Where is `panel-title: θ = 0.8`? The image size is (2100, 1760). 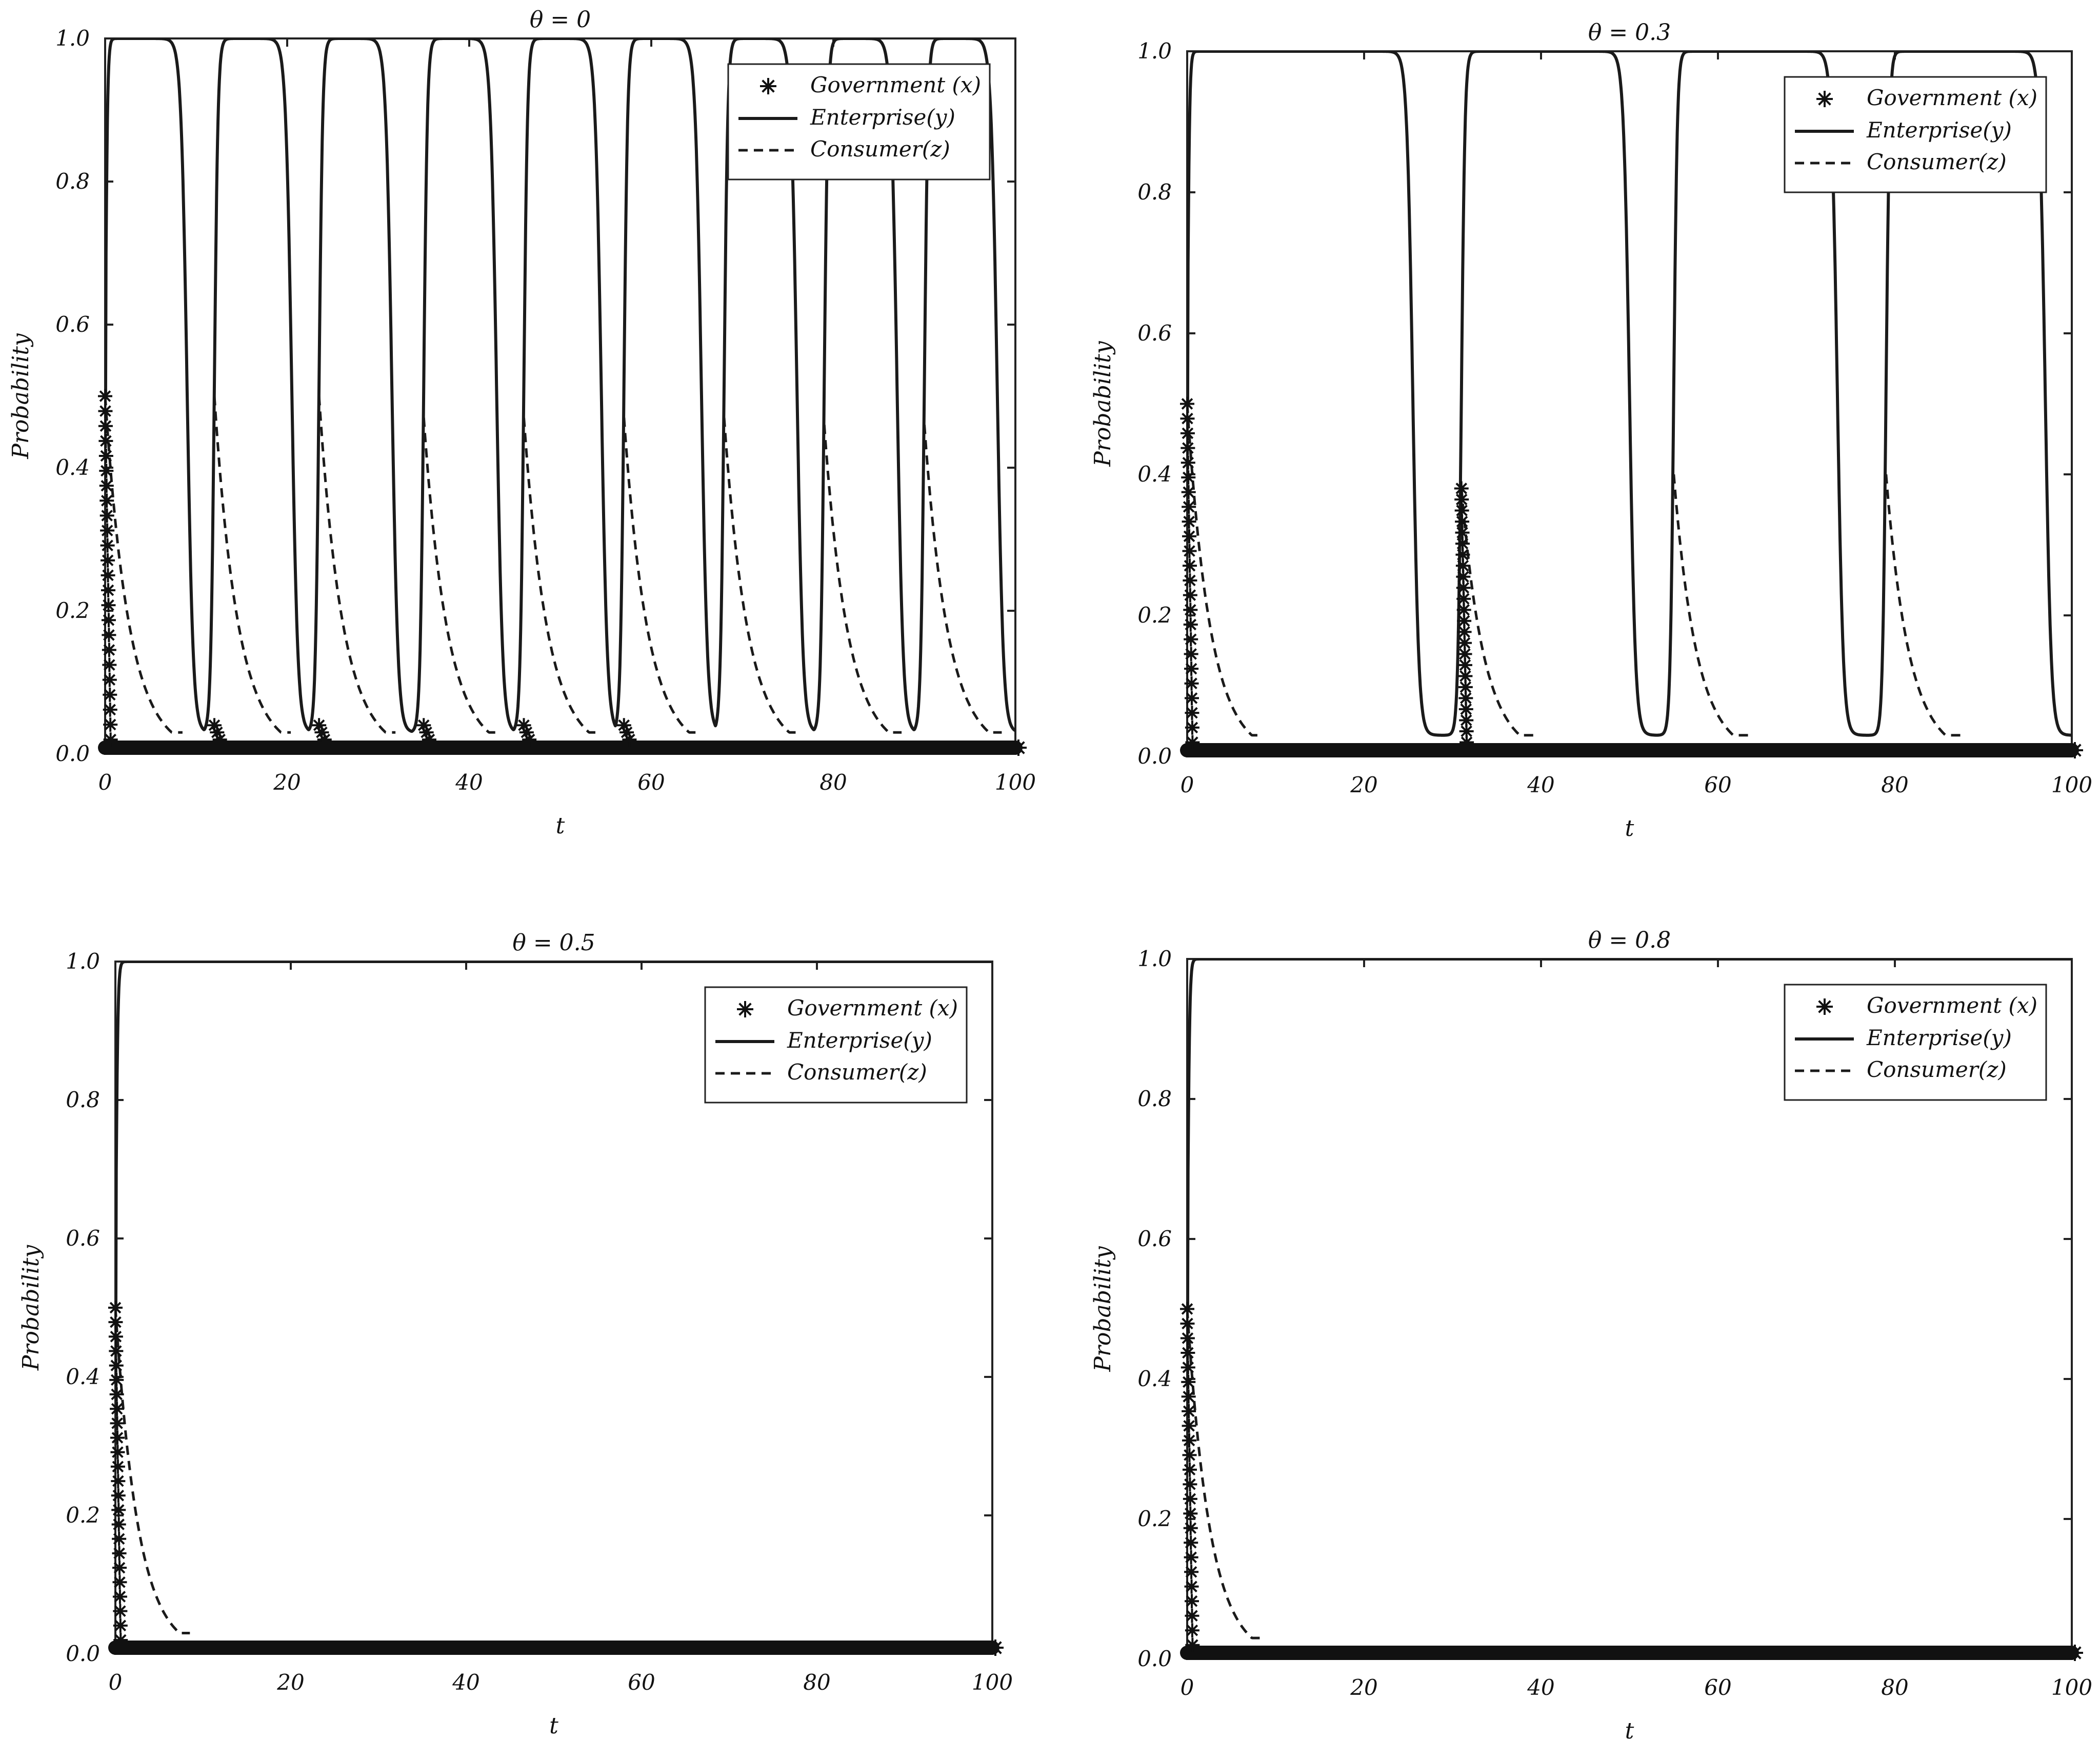
panel-title: θ = 0.8 is located at coordinates (1629, 940).